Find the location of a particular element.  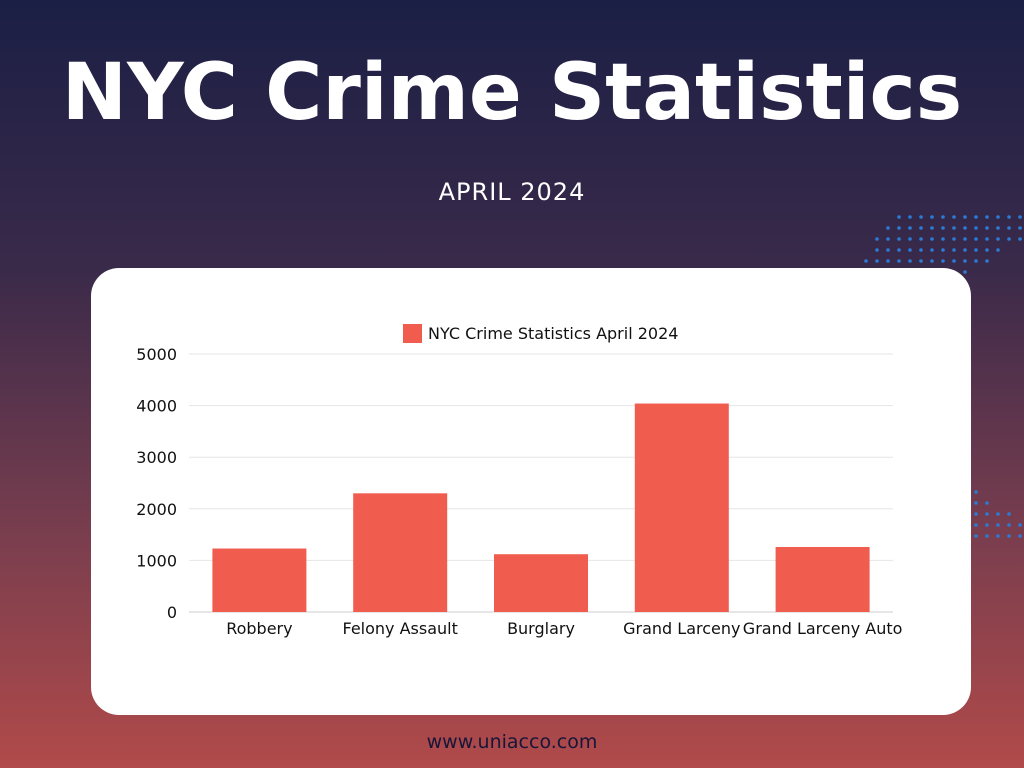

bar-robbery is located at coordinates (259, 580).